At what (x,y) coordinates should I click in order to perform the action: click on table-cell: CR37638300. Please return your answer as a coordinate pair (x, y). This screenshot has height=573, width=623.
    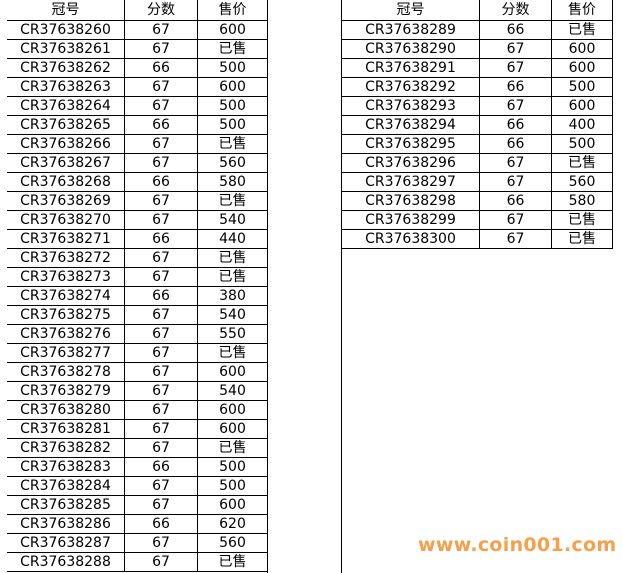
    Looking at the image, I should click on (411, 239).